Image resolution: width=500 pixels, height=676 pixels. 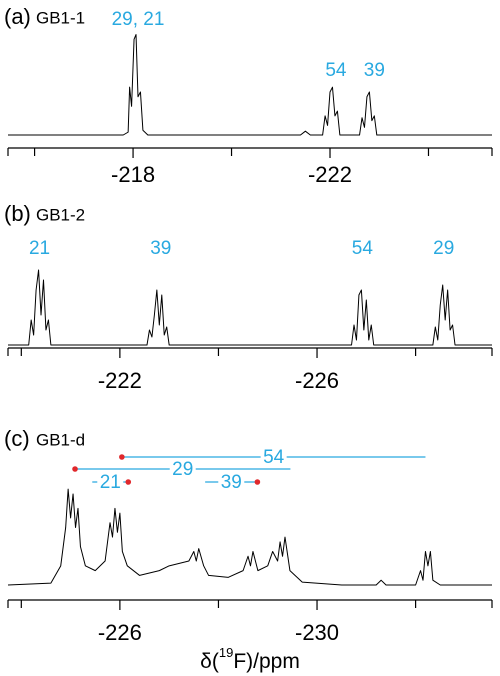 I want to click on x-tick-label: -230, so click(x=317, y=632).